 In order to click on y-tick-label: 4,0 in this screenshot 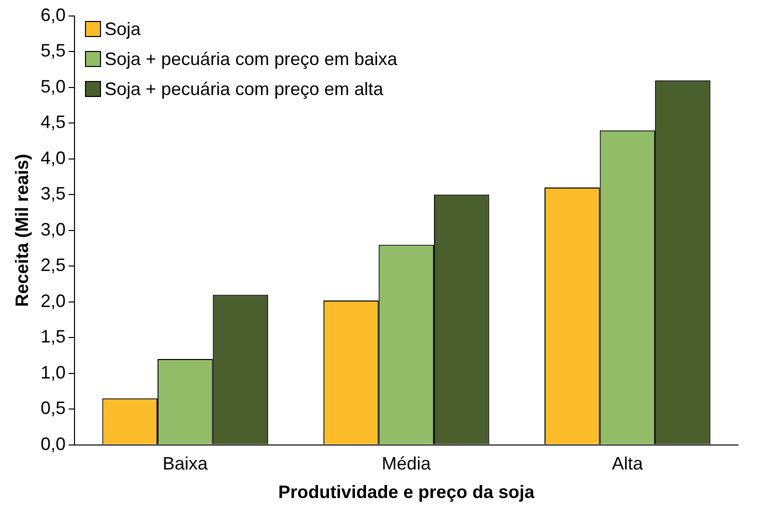, I will do `click(53, 158)`.